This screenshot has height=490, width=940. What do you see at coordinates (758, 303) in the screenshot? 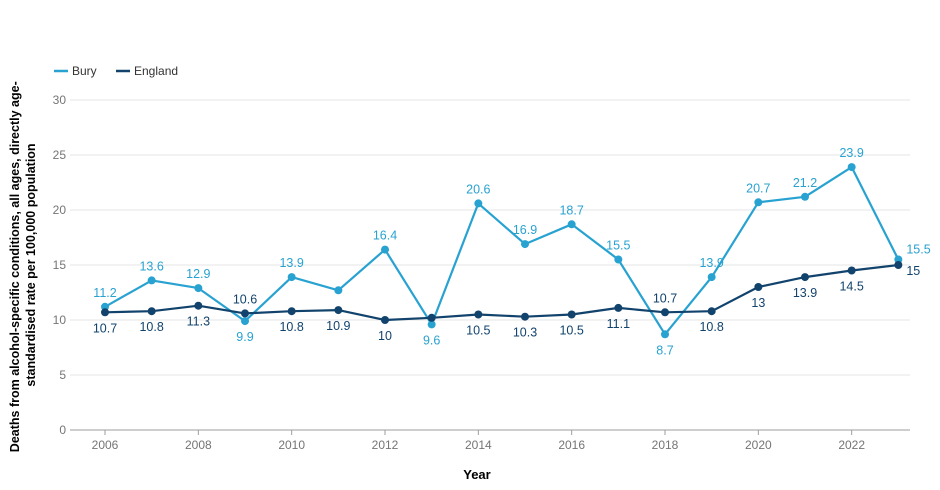
I see `data-label-england: 13` at bounding box center [758, 303].